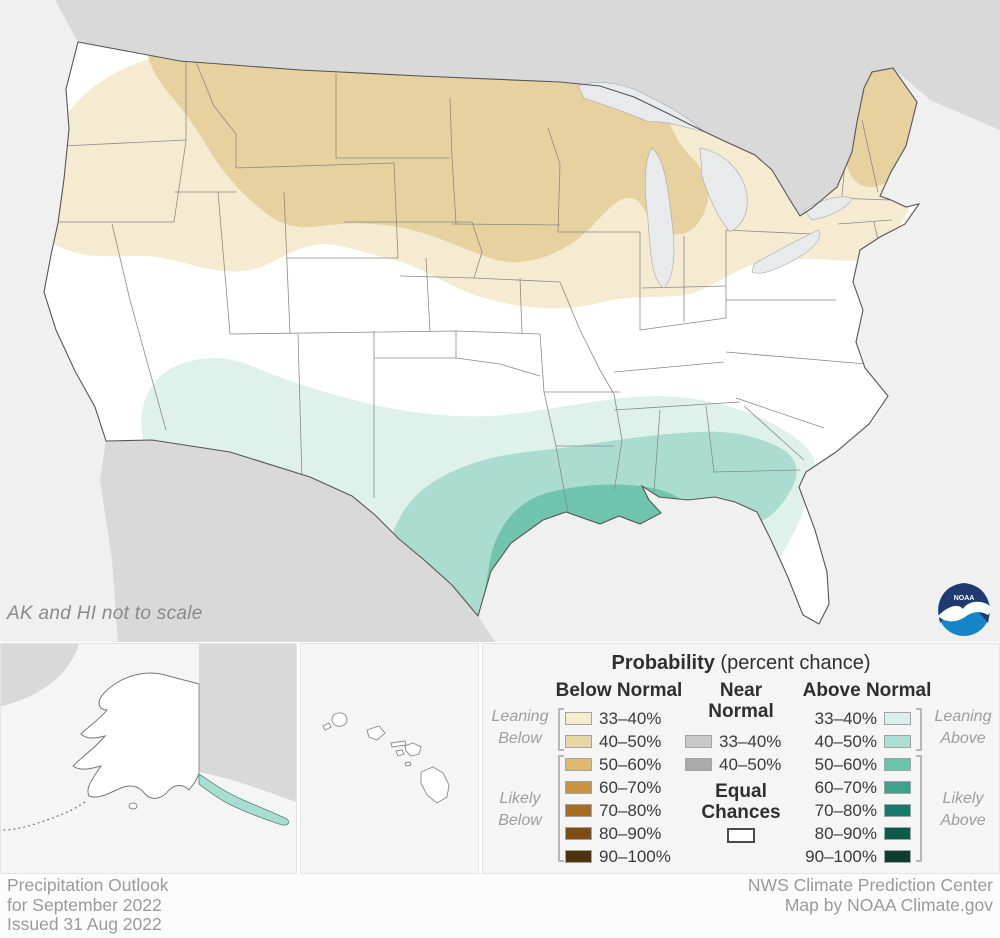  I want to click on mexico-land, so click(297, 541).